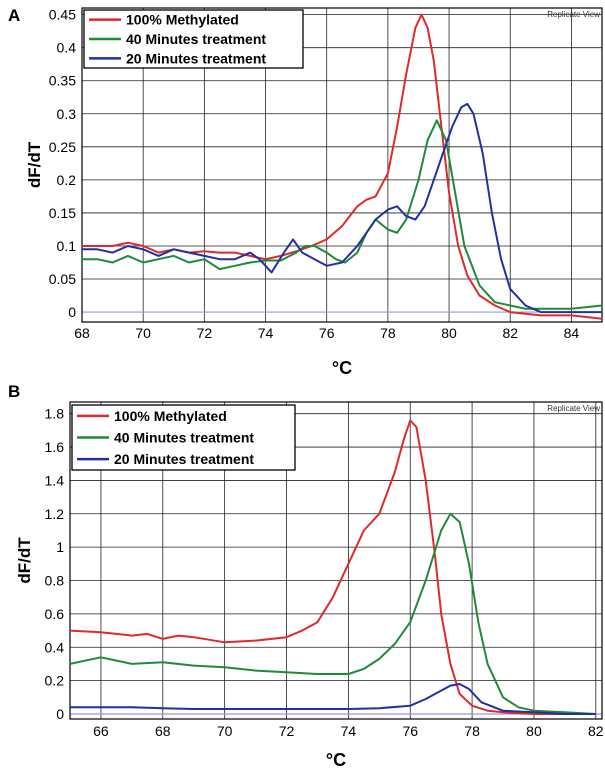 Image resolution: width=605 pixels, height=775 pixels. I want to click on legend-box, so click(183, 437).